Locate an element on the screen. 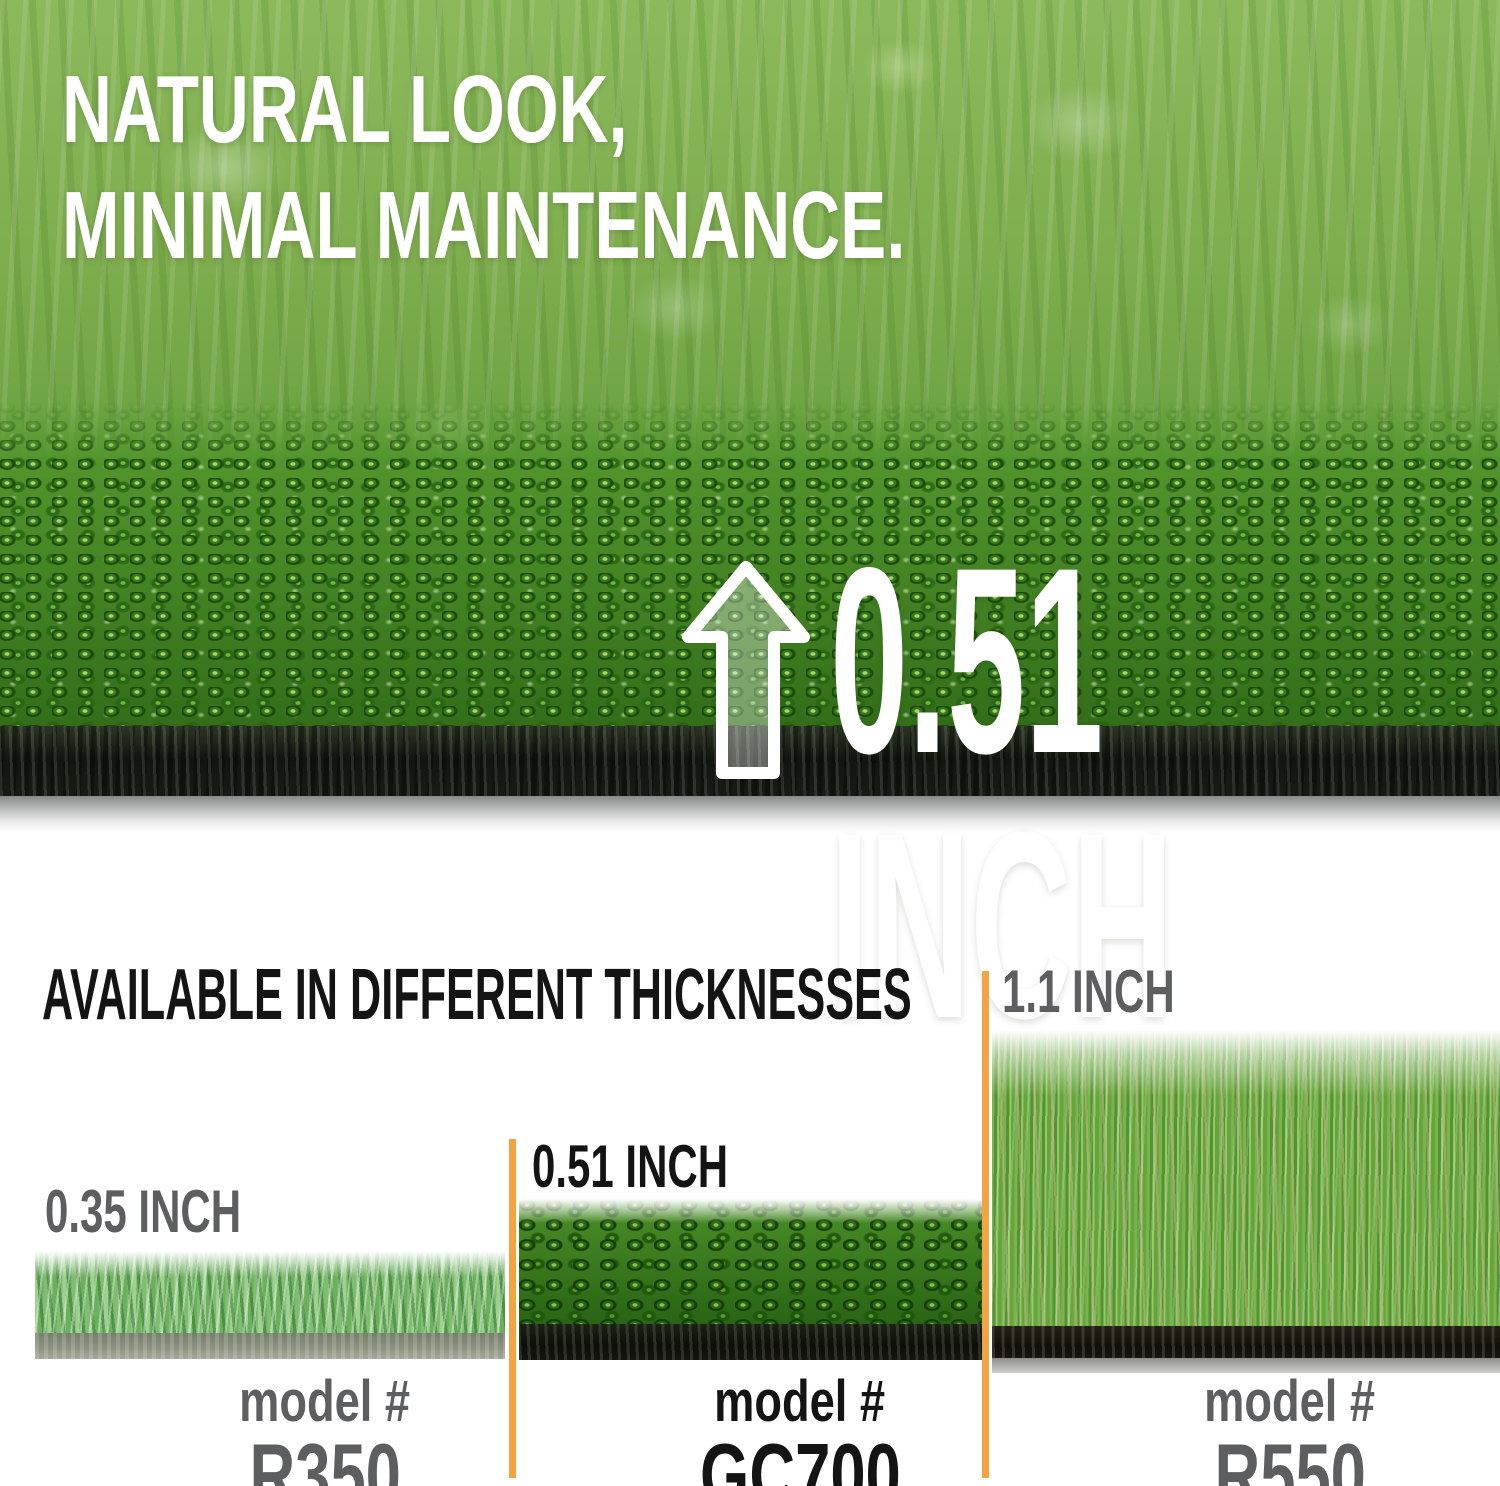 The width and height of the screenshot is (1500, 1486). pile-height-label: 0.51 INCH is located at coordinates (1002, 793).